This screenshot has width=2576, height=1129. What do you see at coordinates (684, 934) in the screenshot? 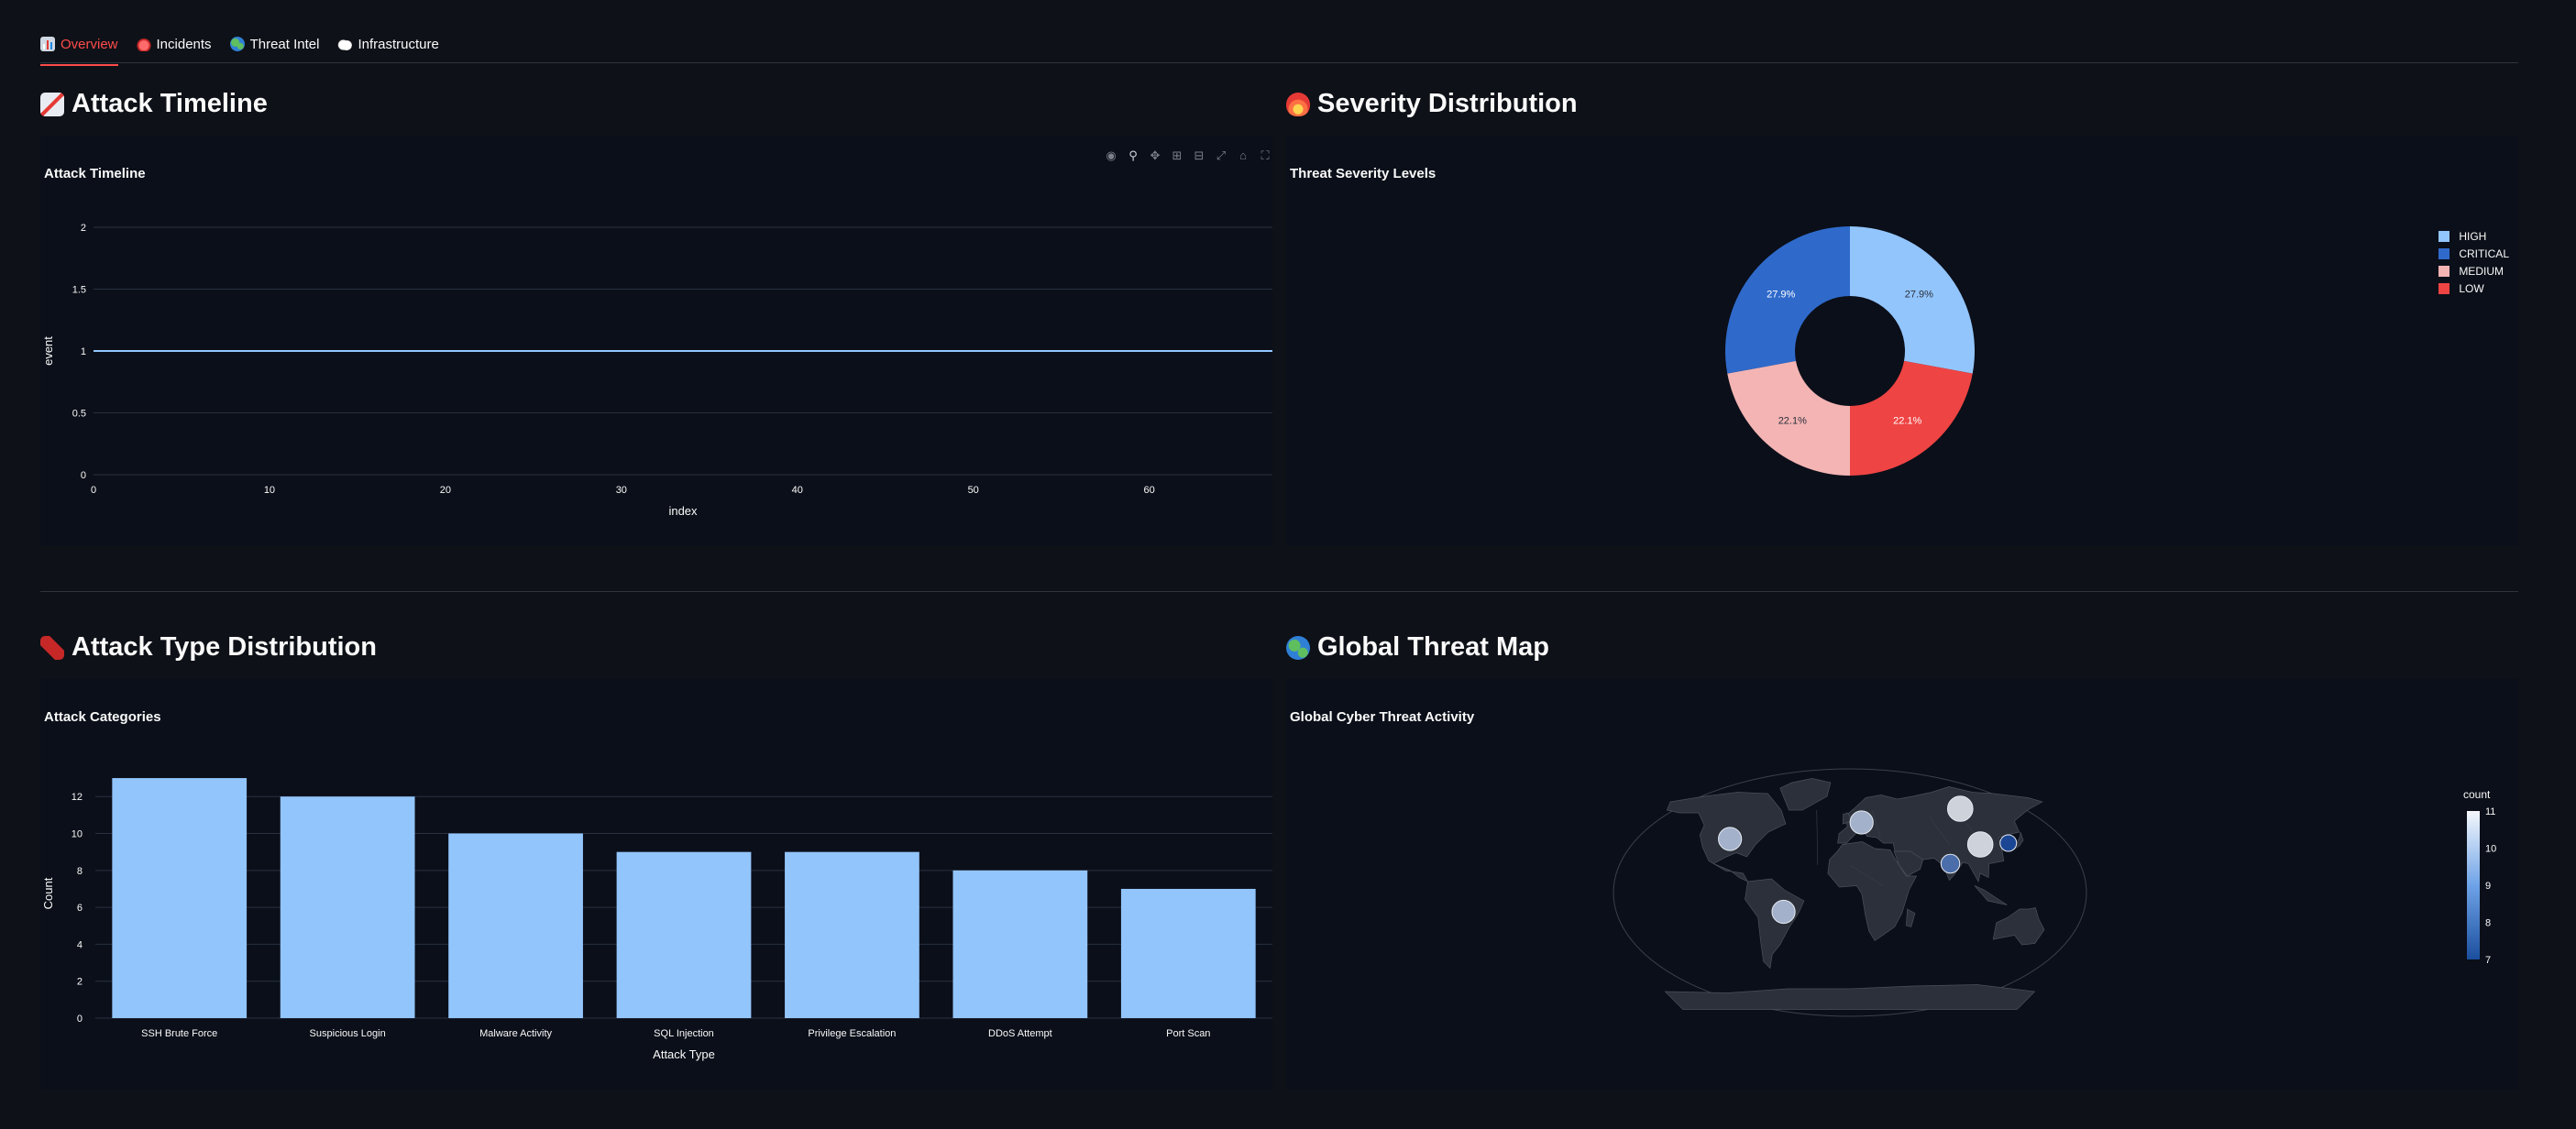
I see `bar-sql-injection` at bounding box center [684, 934].